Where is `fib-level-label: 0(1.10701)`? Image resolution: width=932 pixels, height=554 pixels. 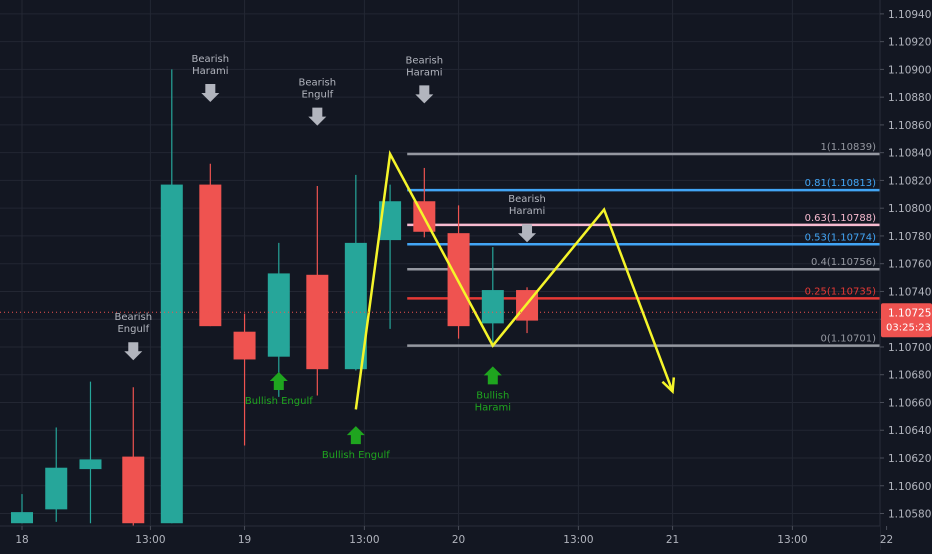
fib-level-label: 0(1.10701) is located at coordinates (848, 339).